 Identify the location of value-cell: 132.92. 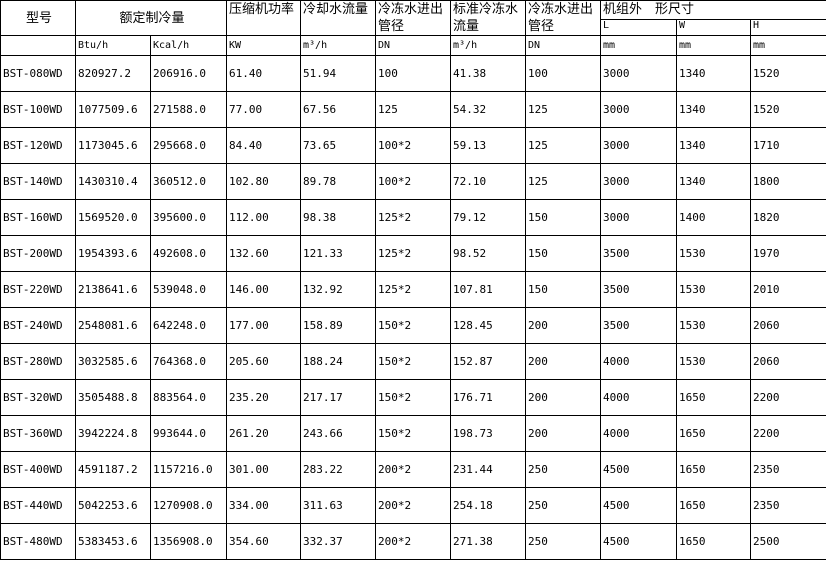
(338, 289).